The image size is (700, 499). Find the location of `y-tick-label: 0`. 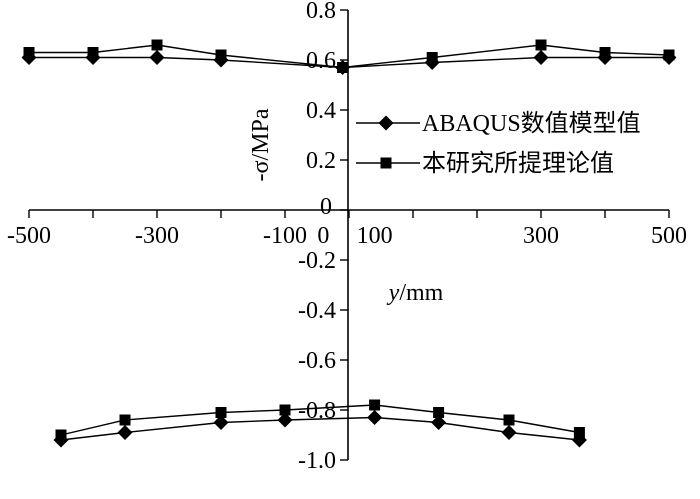

y-tick-label: 0 is located at coordinates (326, 207).